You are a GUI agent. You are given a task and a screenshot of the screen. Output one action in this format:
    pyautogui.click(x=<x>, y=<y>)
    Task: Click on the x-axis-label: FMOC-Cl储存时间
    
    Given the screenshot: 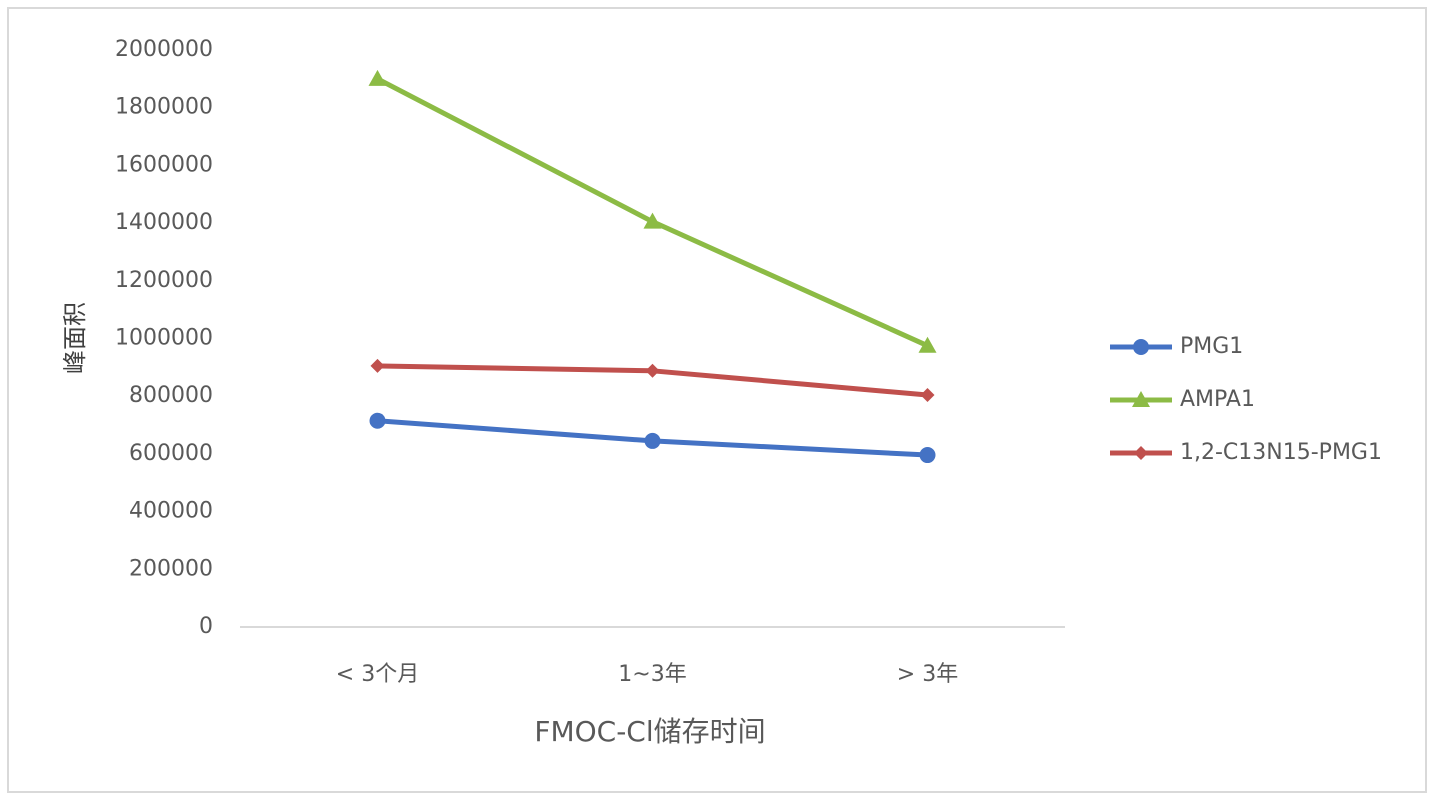 What is the action you would take?
    pyautogui.click(x=649, y=731)
    